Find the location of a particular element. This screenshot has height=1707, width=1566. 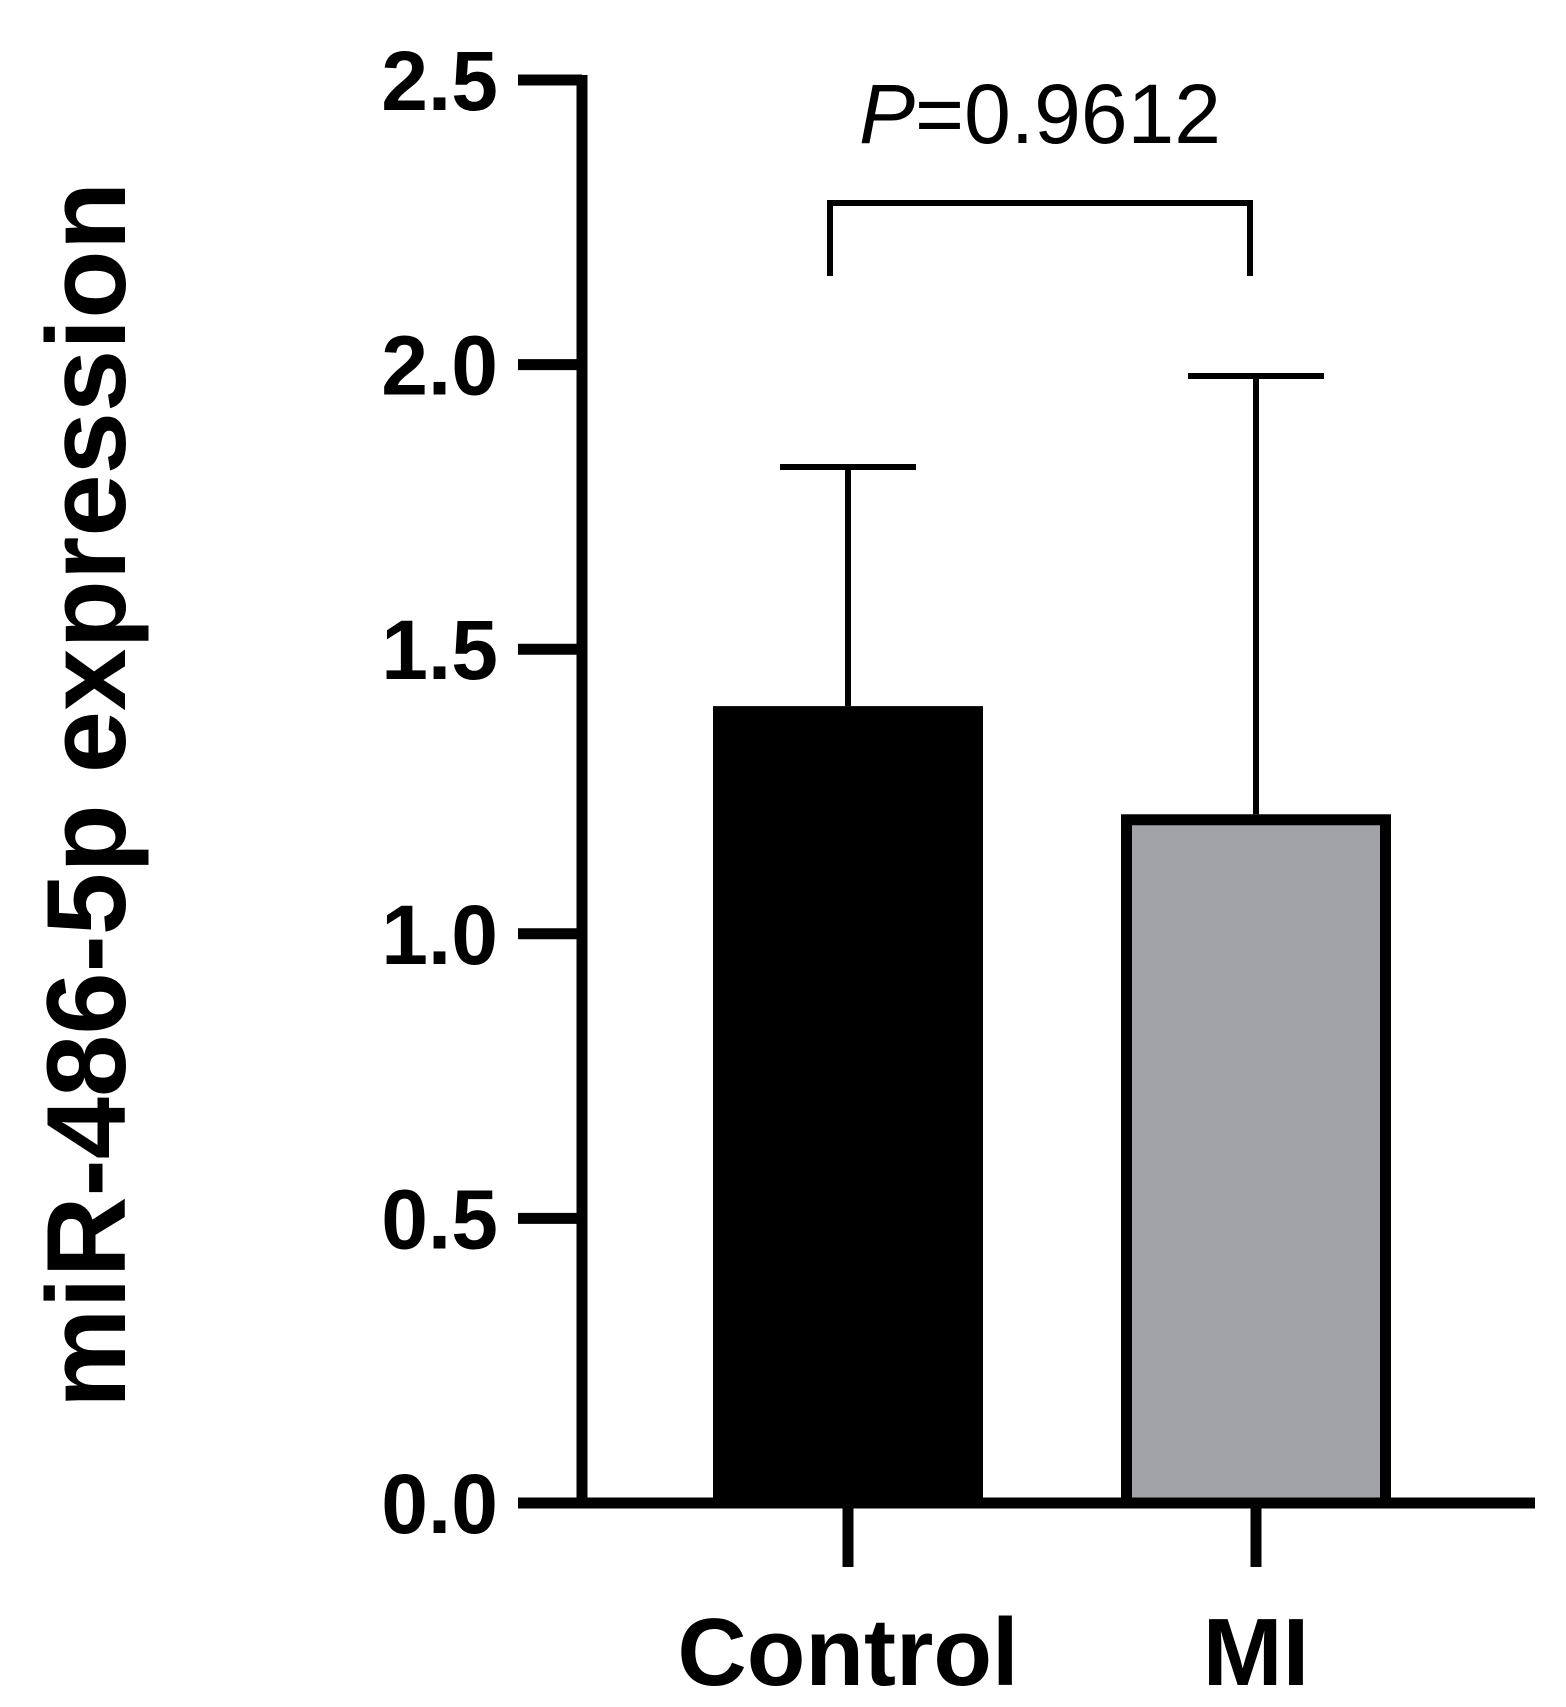

x-tick-label-control: Control is located at coordinates (847, 1652).